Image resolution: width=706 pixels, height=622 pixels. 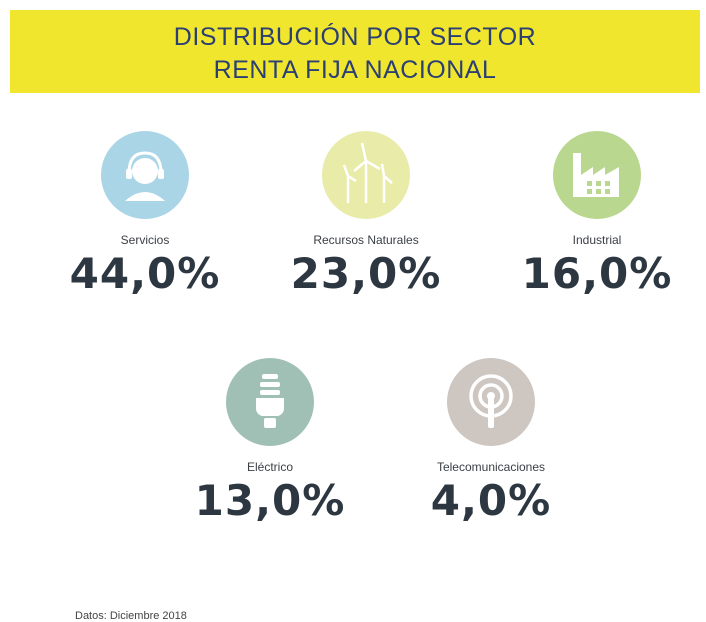 What do you see at coordinates (366, 273) in the screenshot?
I see `sector-value: 23,0%` at bounding box center [366, 273].